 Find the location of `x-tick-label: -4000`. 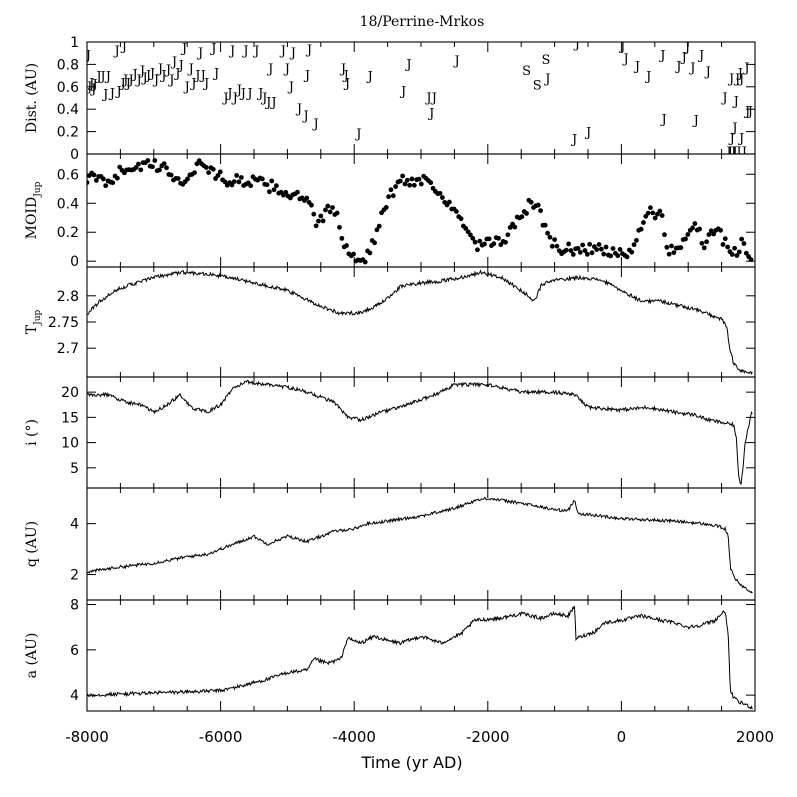

x-tick-label: -4000 is located at coordinates (354, 737).